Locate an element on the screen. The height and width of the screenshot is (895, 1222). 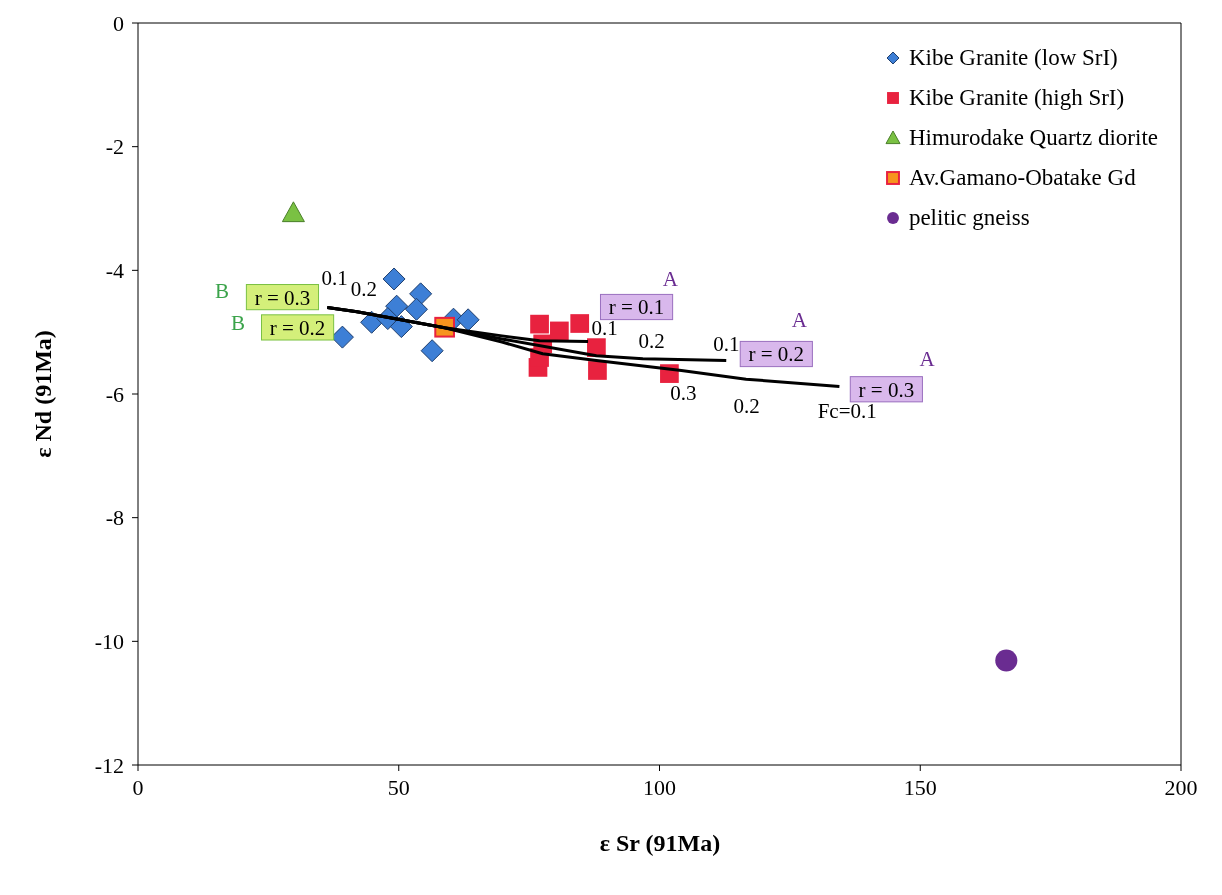
y-tick-label: -6 is located at coordinates (114, 394).